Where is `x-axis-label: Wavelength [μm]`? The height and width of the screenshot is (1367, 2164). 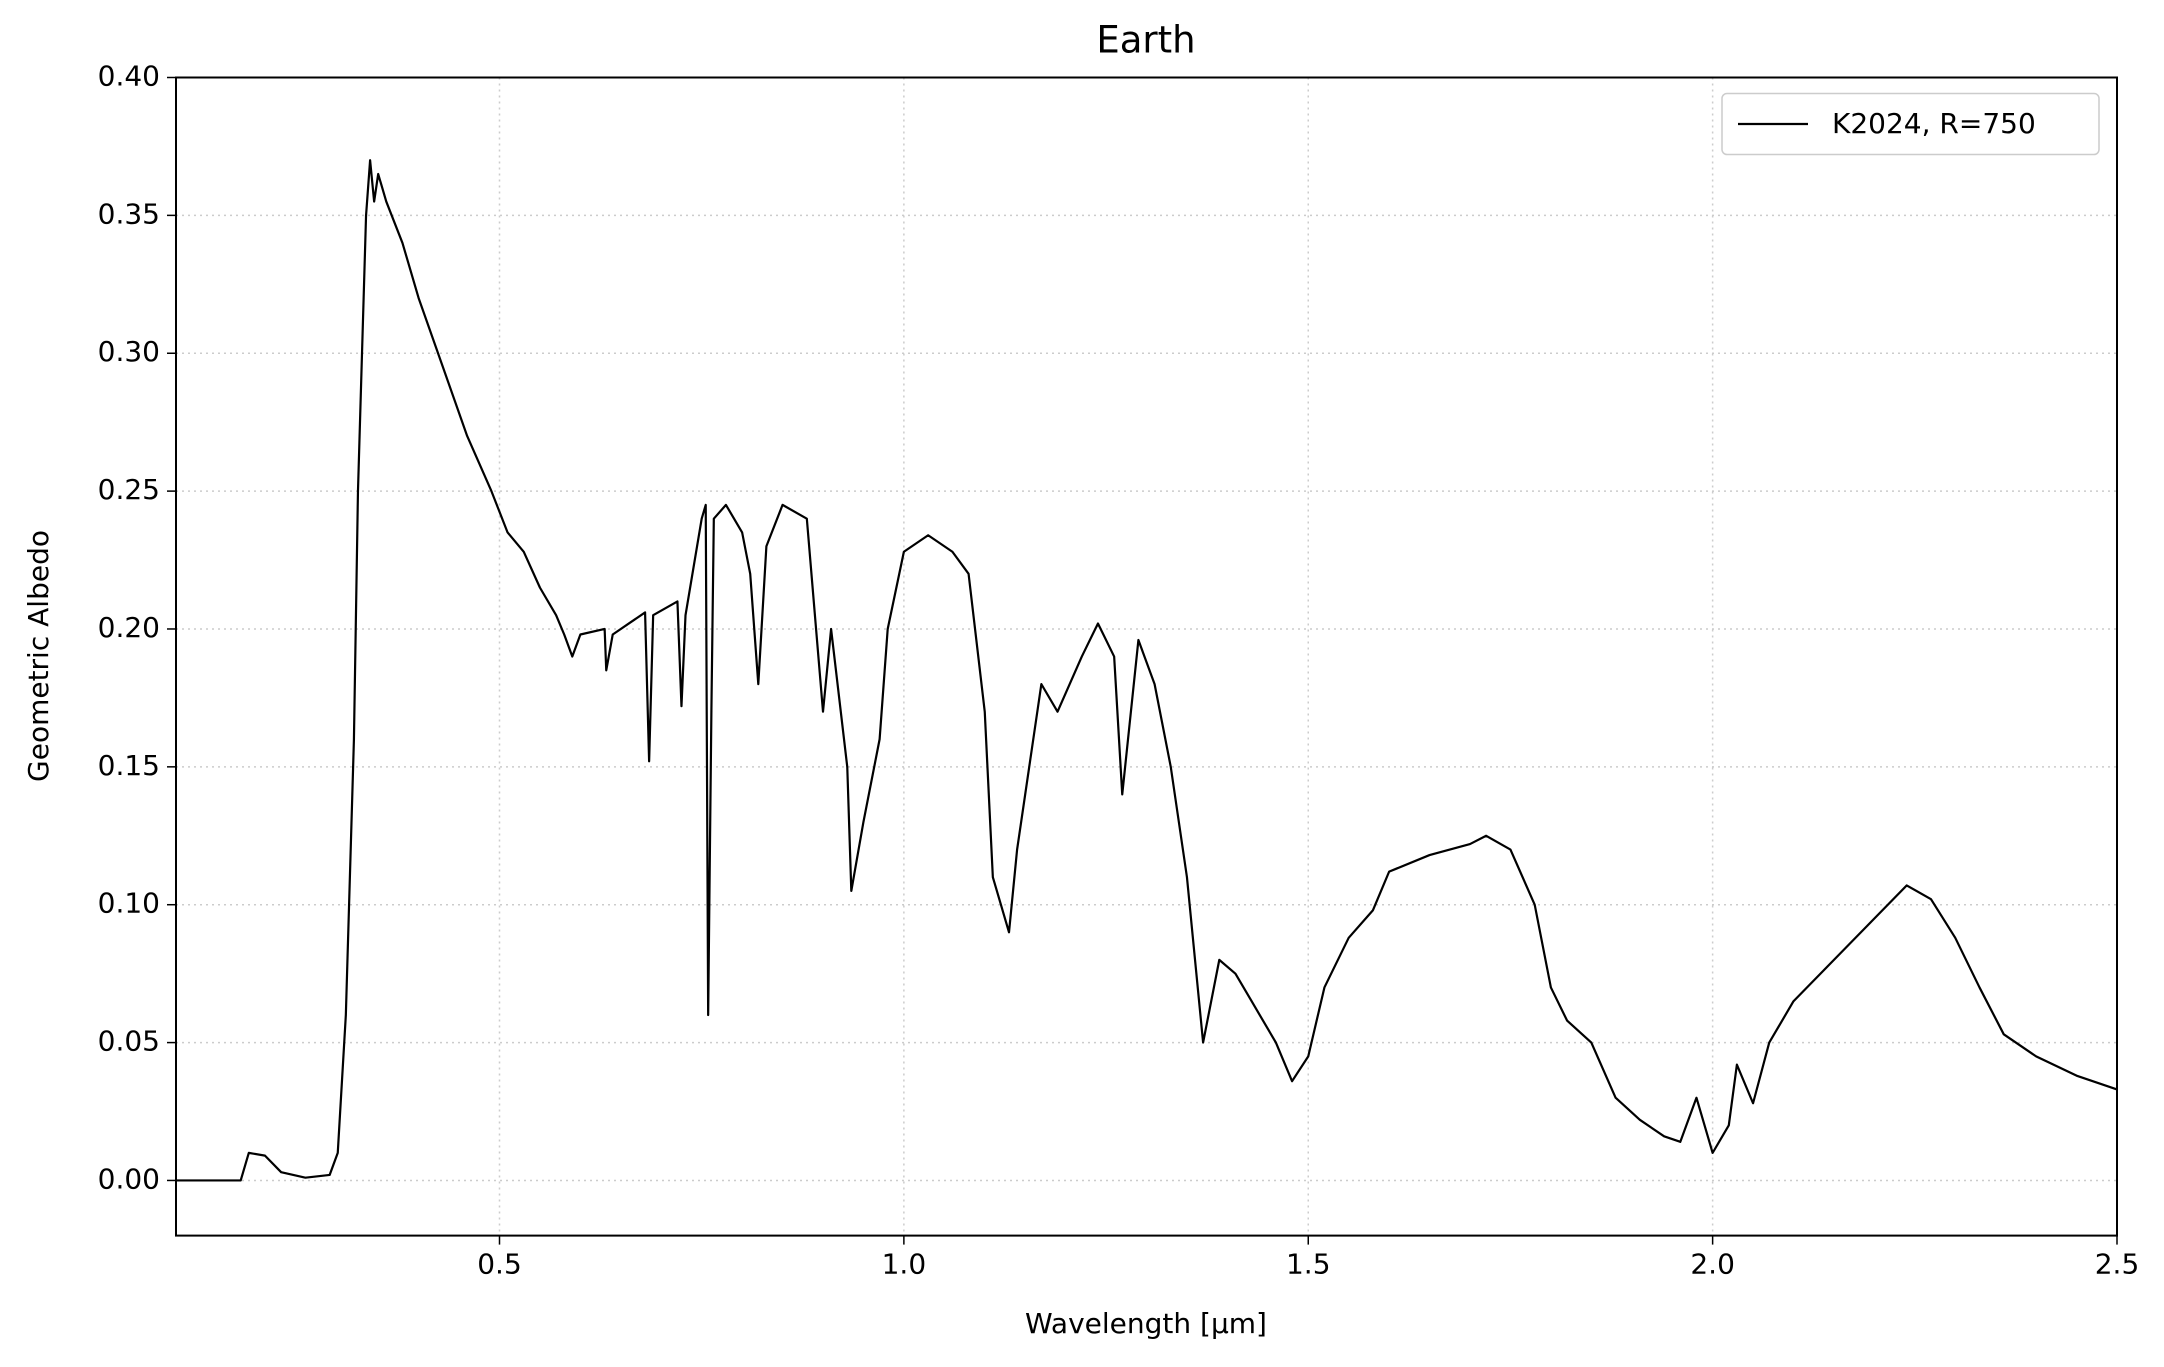 x-axis-label: Wavelength [μm] is located at coordinates (1146, 1323).